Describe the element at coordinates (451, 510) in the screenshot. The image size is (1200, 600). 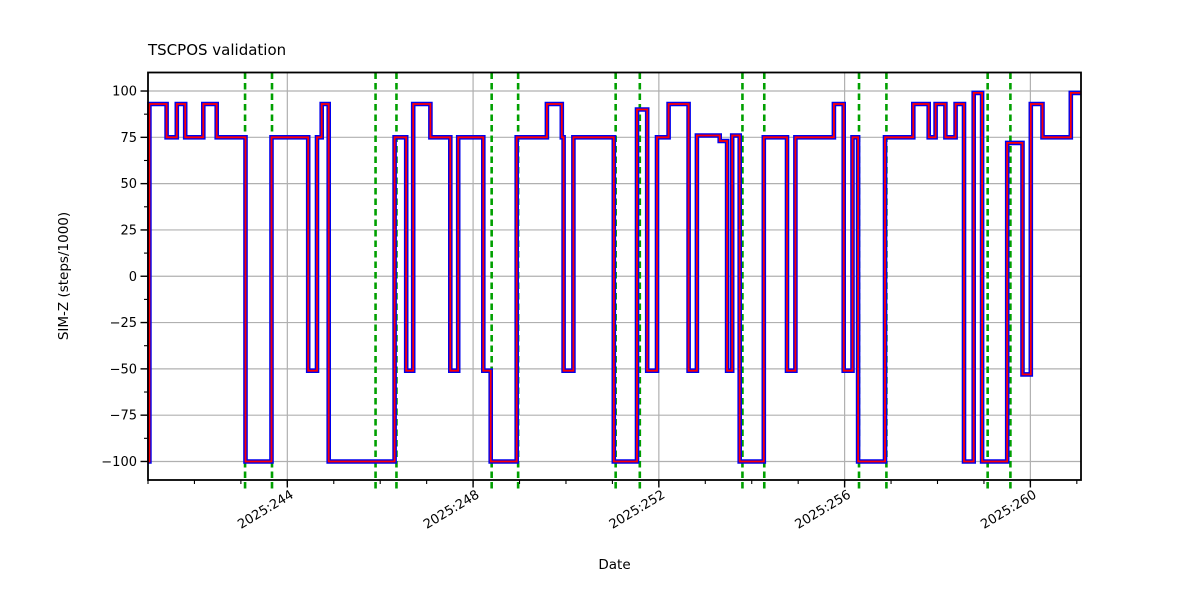
I see `x-tick-label: 2025:248` at that location.